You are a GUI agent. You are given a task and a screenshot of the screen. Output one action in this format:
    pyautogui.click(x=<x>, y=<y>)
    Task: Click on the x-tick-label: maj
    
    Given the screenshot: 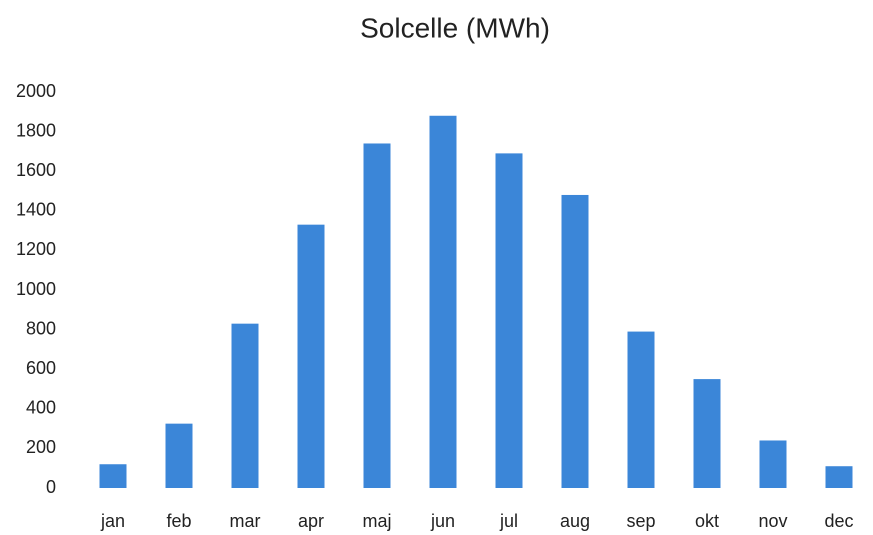 What is the action you would take?
    pyautogui.click(x=376, y=521)
    